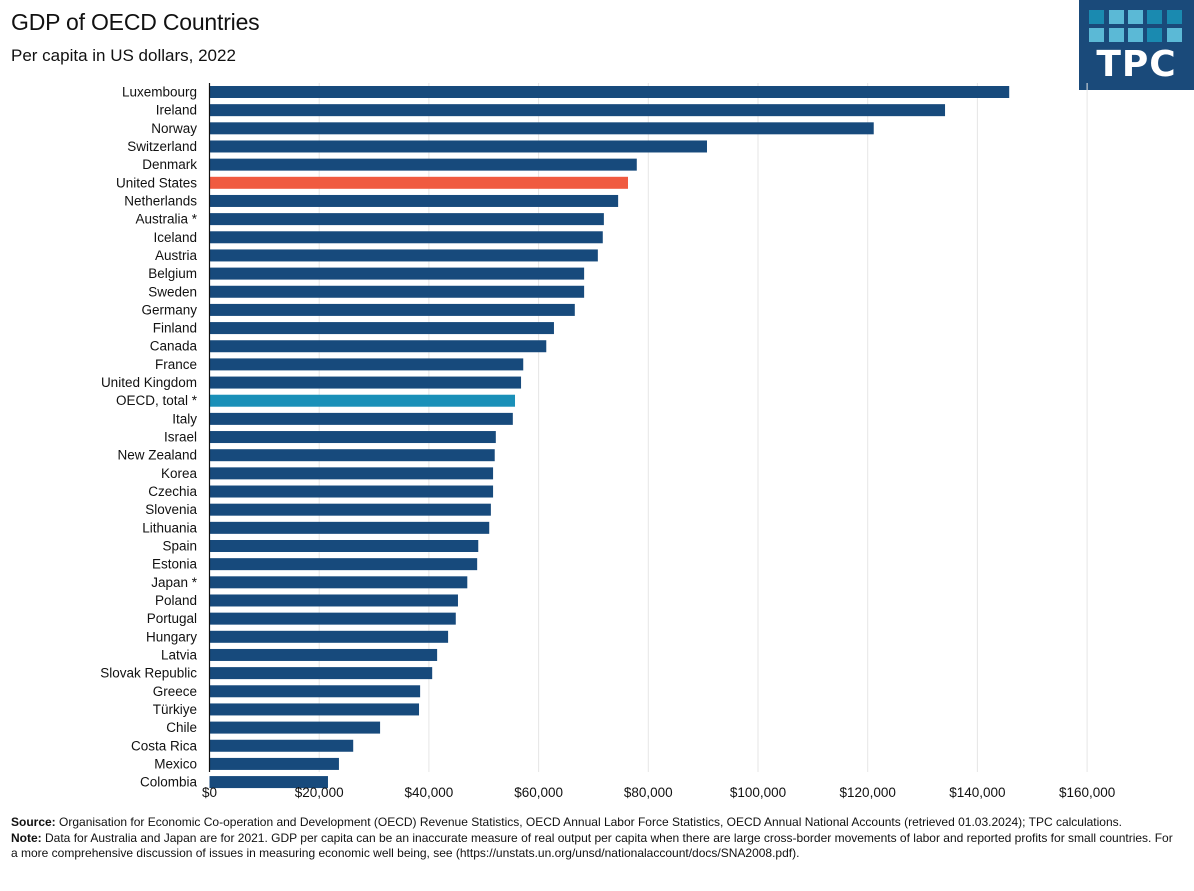  I want to click on category-label: Türkiye, so click(175, 709).